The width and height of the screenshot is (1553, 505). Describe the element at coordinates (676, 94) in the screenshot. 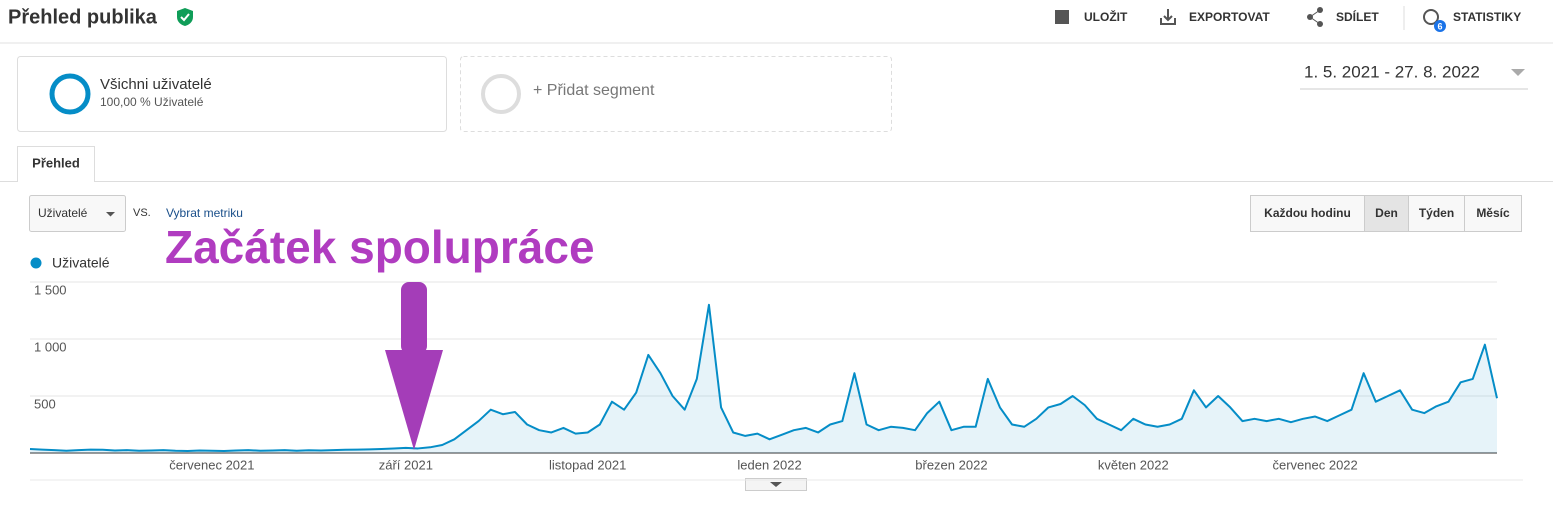

I see `add-segment-card` at that location.